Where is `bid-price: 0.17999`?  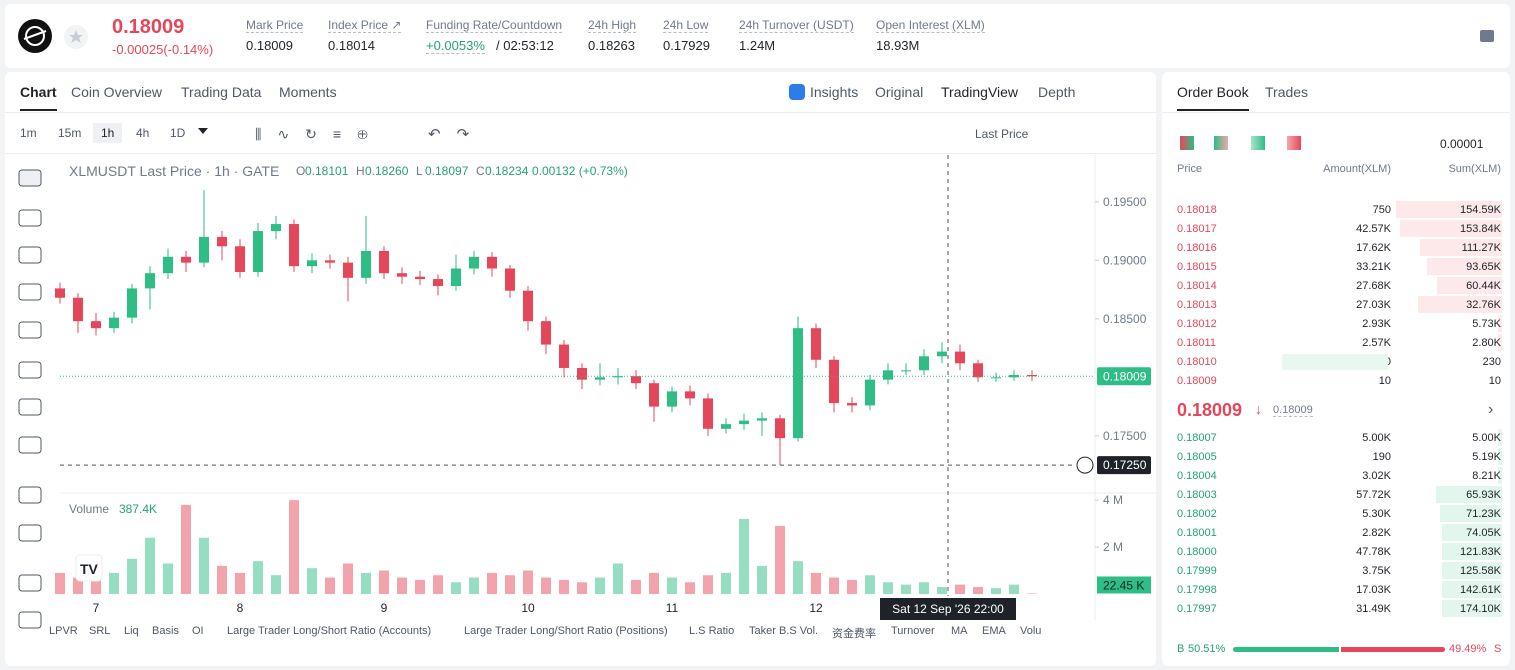 bid-price: 0.17999 is located at coordinates (1197, 571).